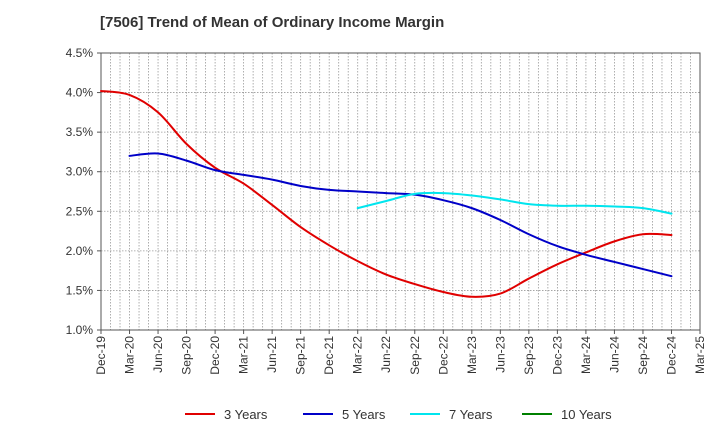 Image resolution: width=720 pixels, height=440 pixels. Describe the element at coordinates (586, 355) in the screenshot. I see `x-tick-label: Mar-24` at that location.